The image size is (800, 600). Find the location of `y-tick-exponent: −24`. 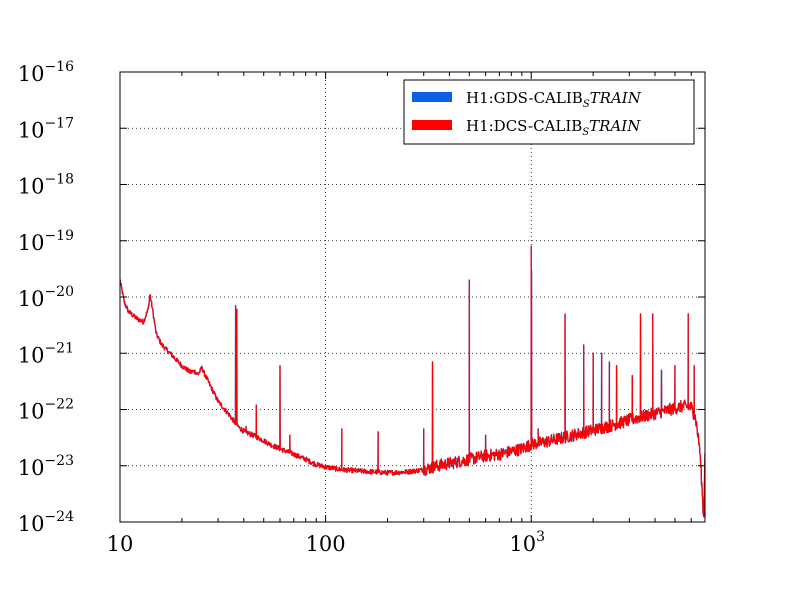

y-tick-exponent: −24 is located at coordinates (59, 517).